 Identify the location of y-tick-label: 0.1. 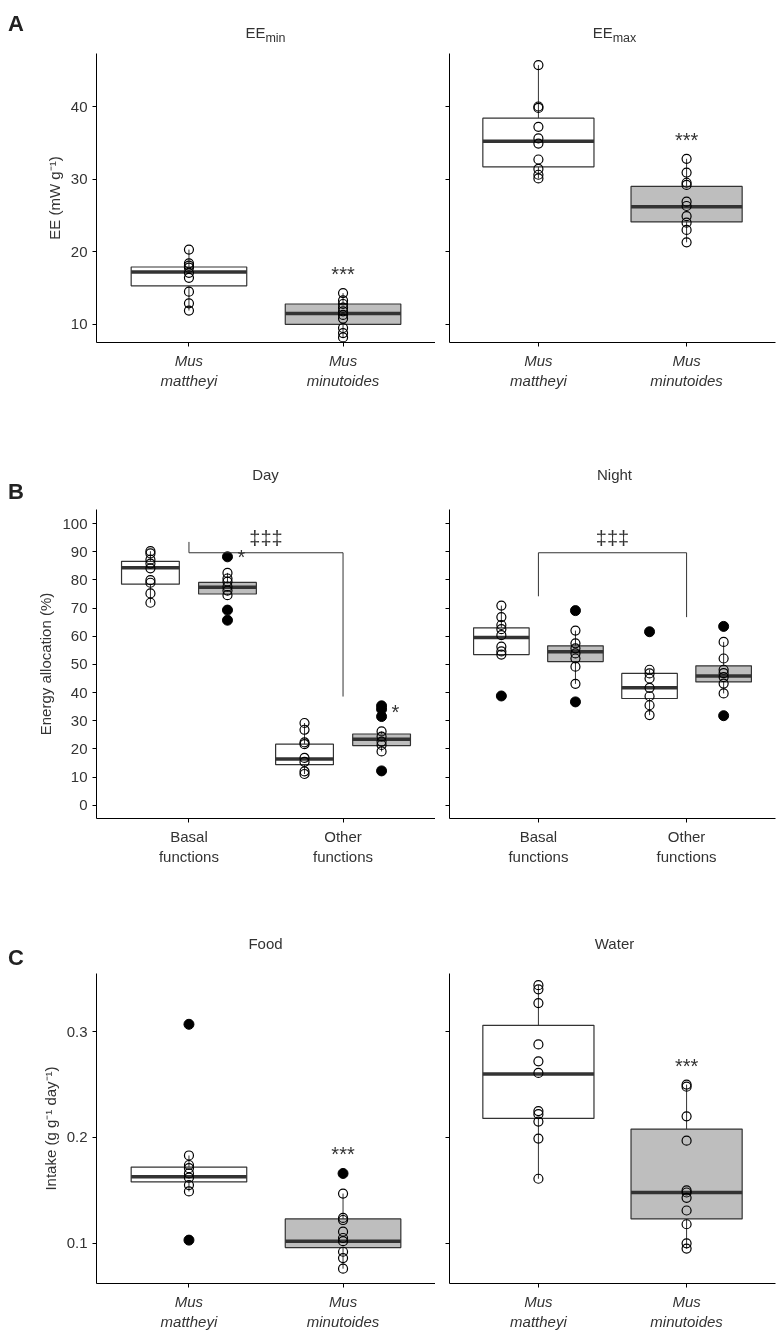
(77, 1243).